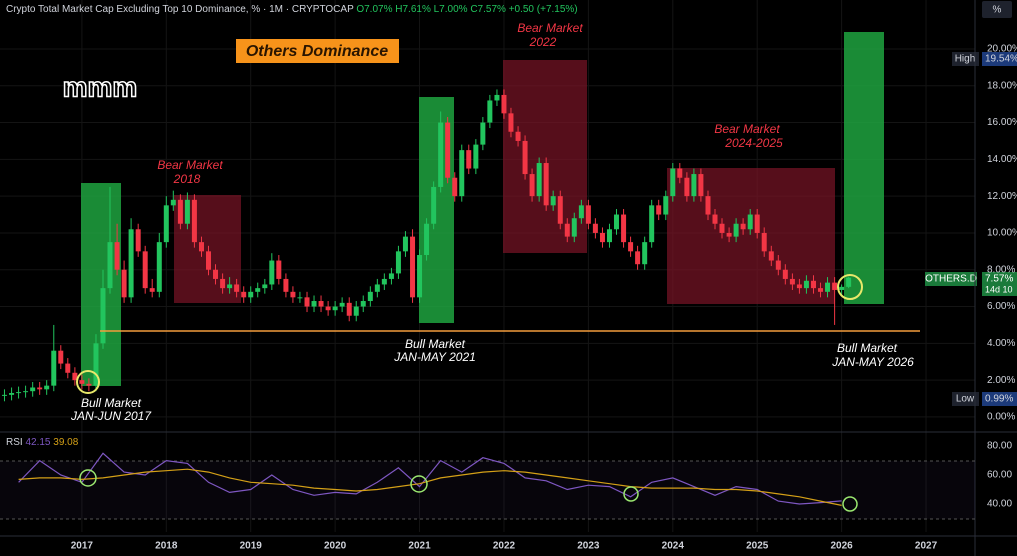 The image size is (1017, 556). Describe the element at coordinates (588, 546) in the screenshot. I see `x-tick-label: 2023` at that location.